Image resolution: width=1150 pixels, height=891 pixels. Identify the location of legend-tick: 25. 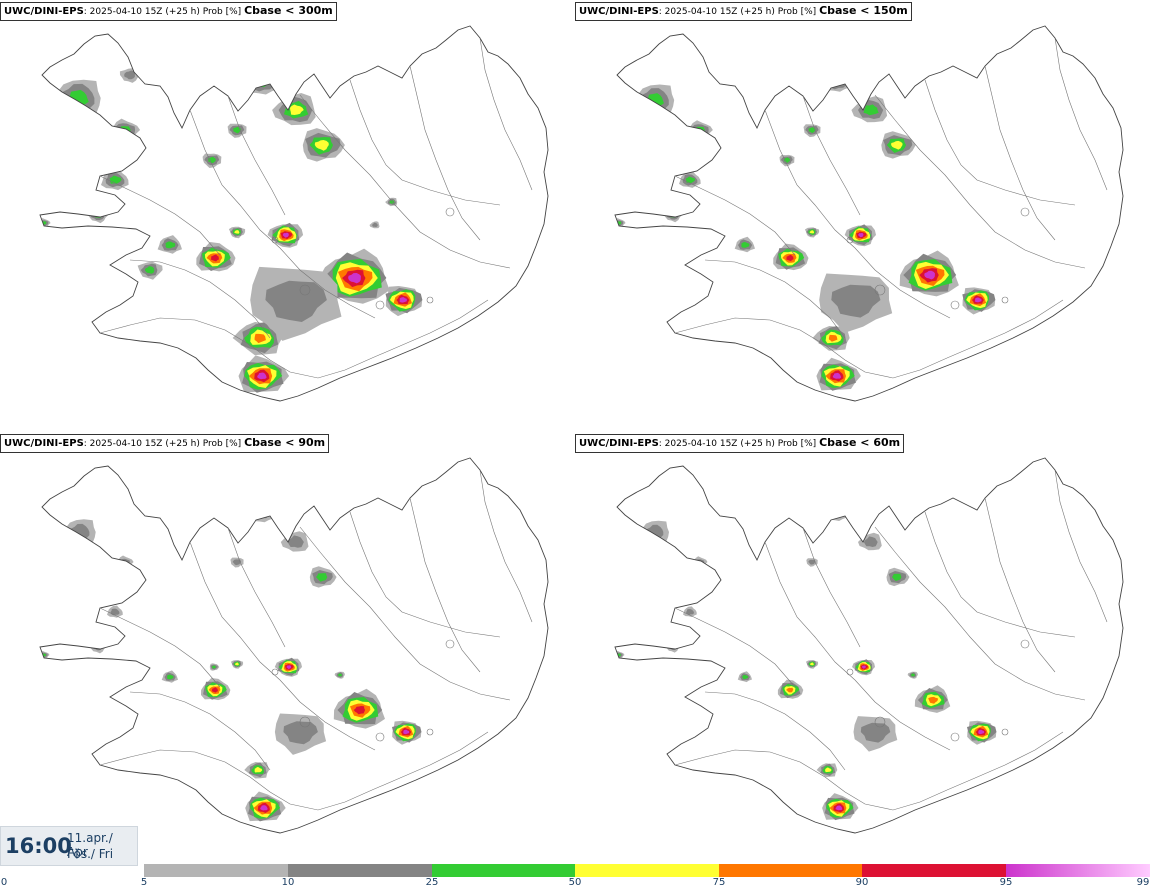
(432, 882).